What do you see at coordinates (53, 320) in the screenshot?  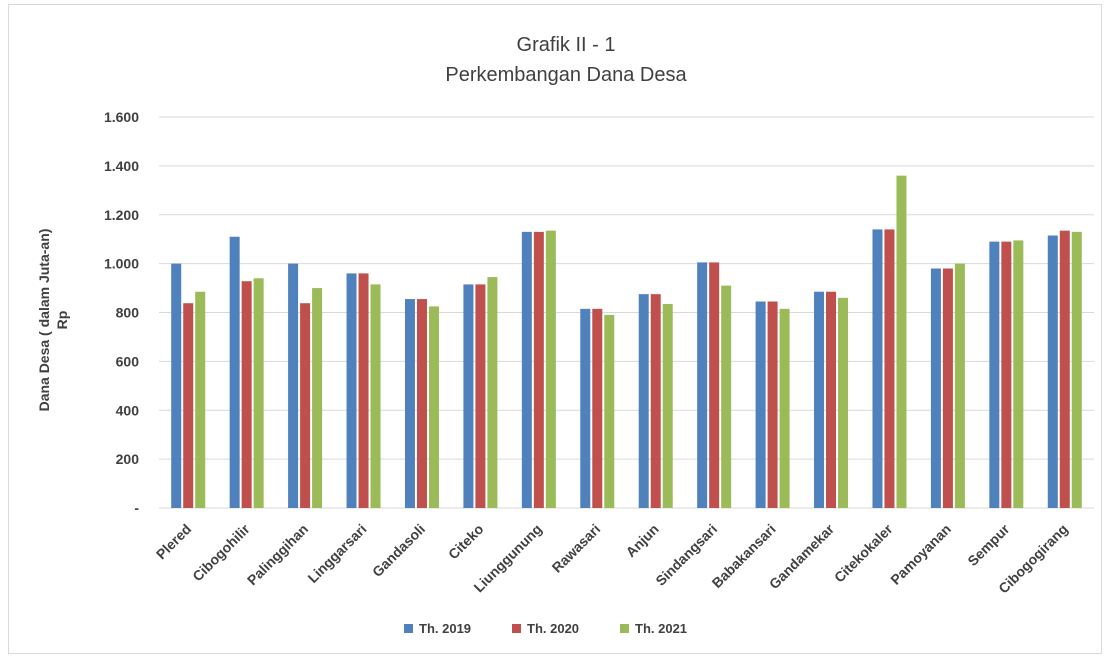 I see `y-axis-label: Dana Desa ( dalam Juta-an) Rp` at bounding box center [53, 320].